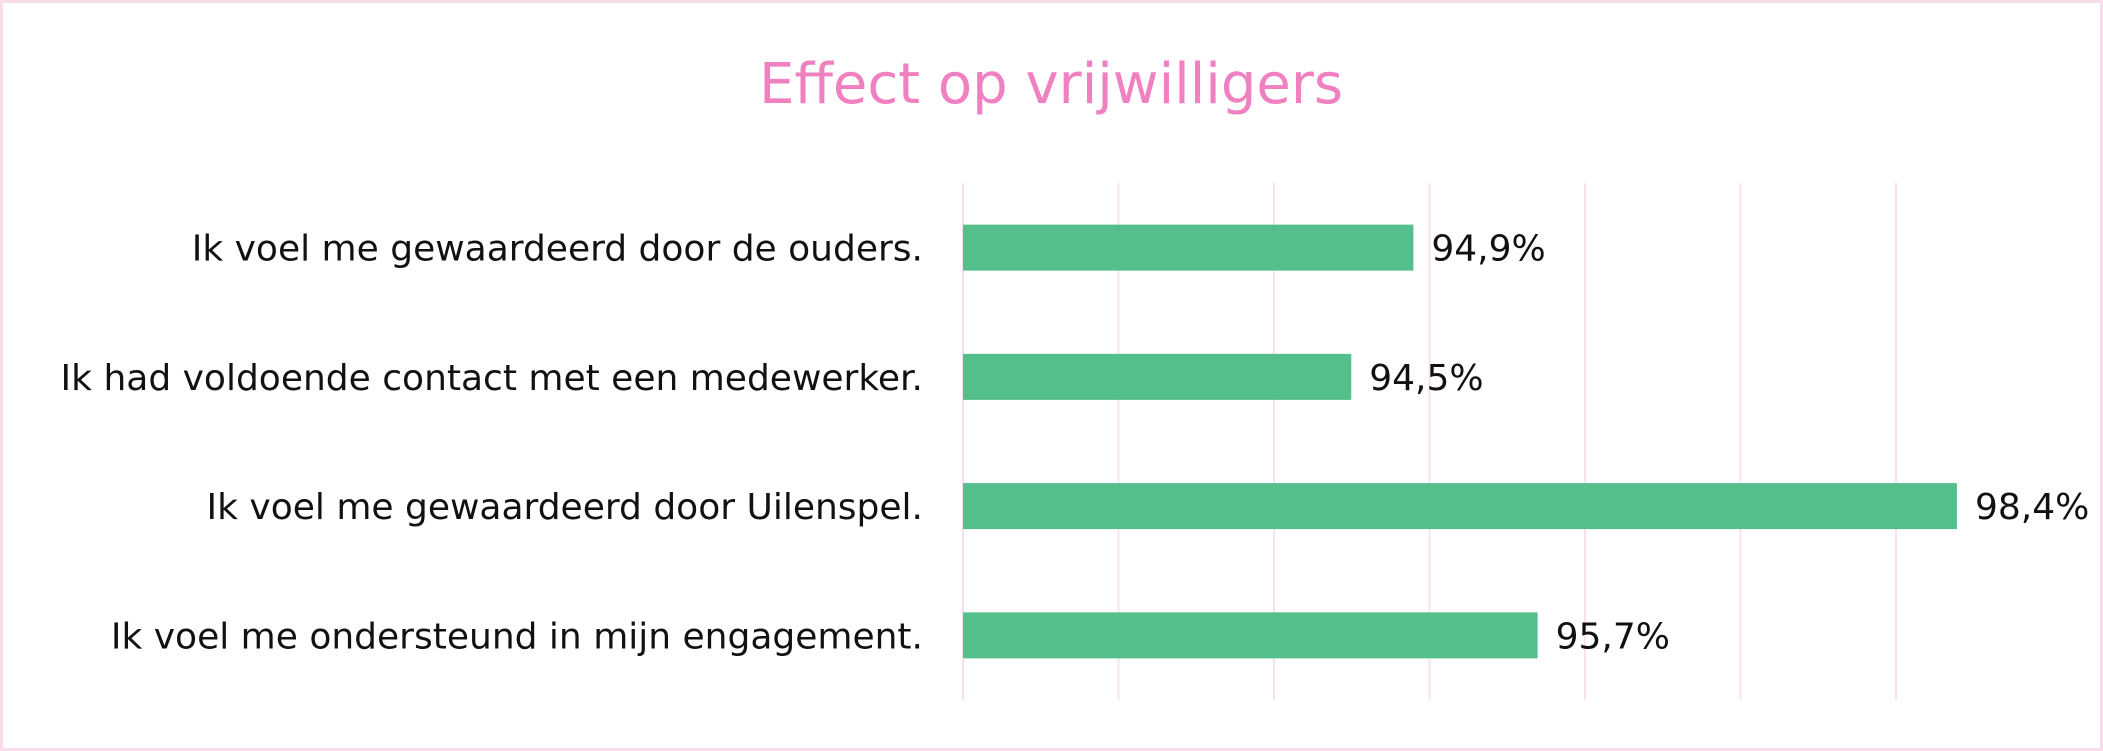  I want to click on value-label-3: 95,7%, so click(1613, 636).